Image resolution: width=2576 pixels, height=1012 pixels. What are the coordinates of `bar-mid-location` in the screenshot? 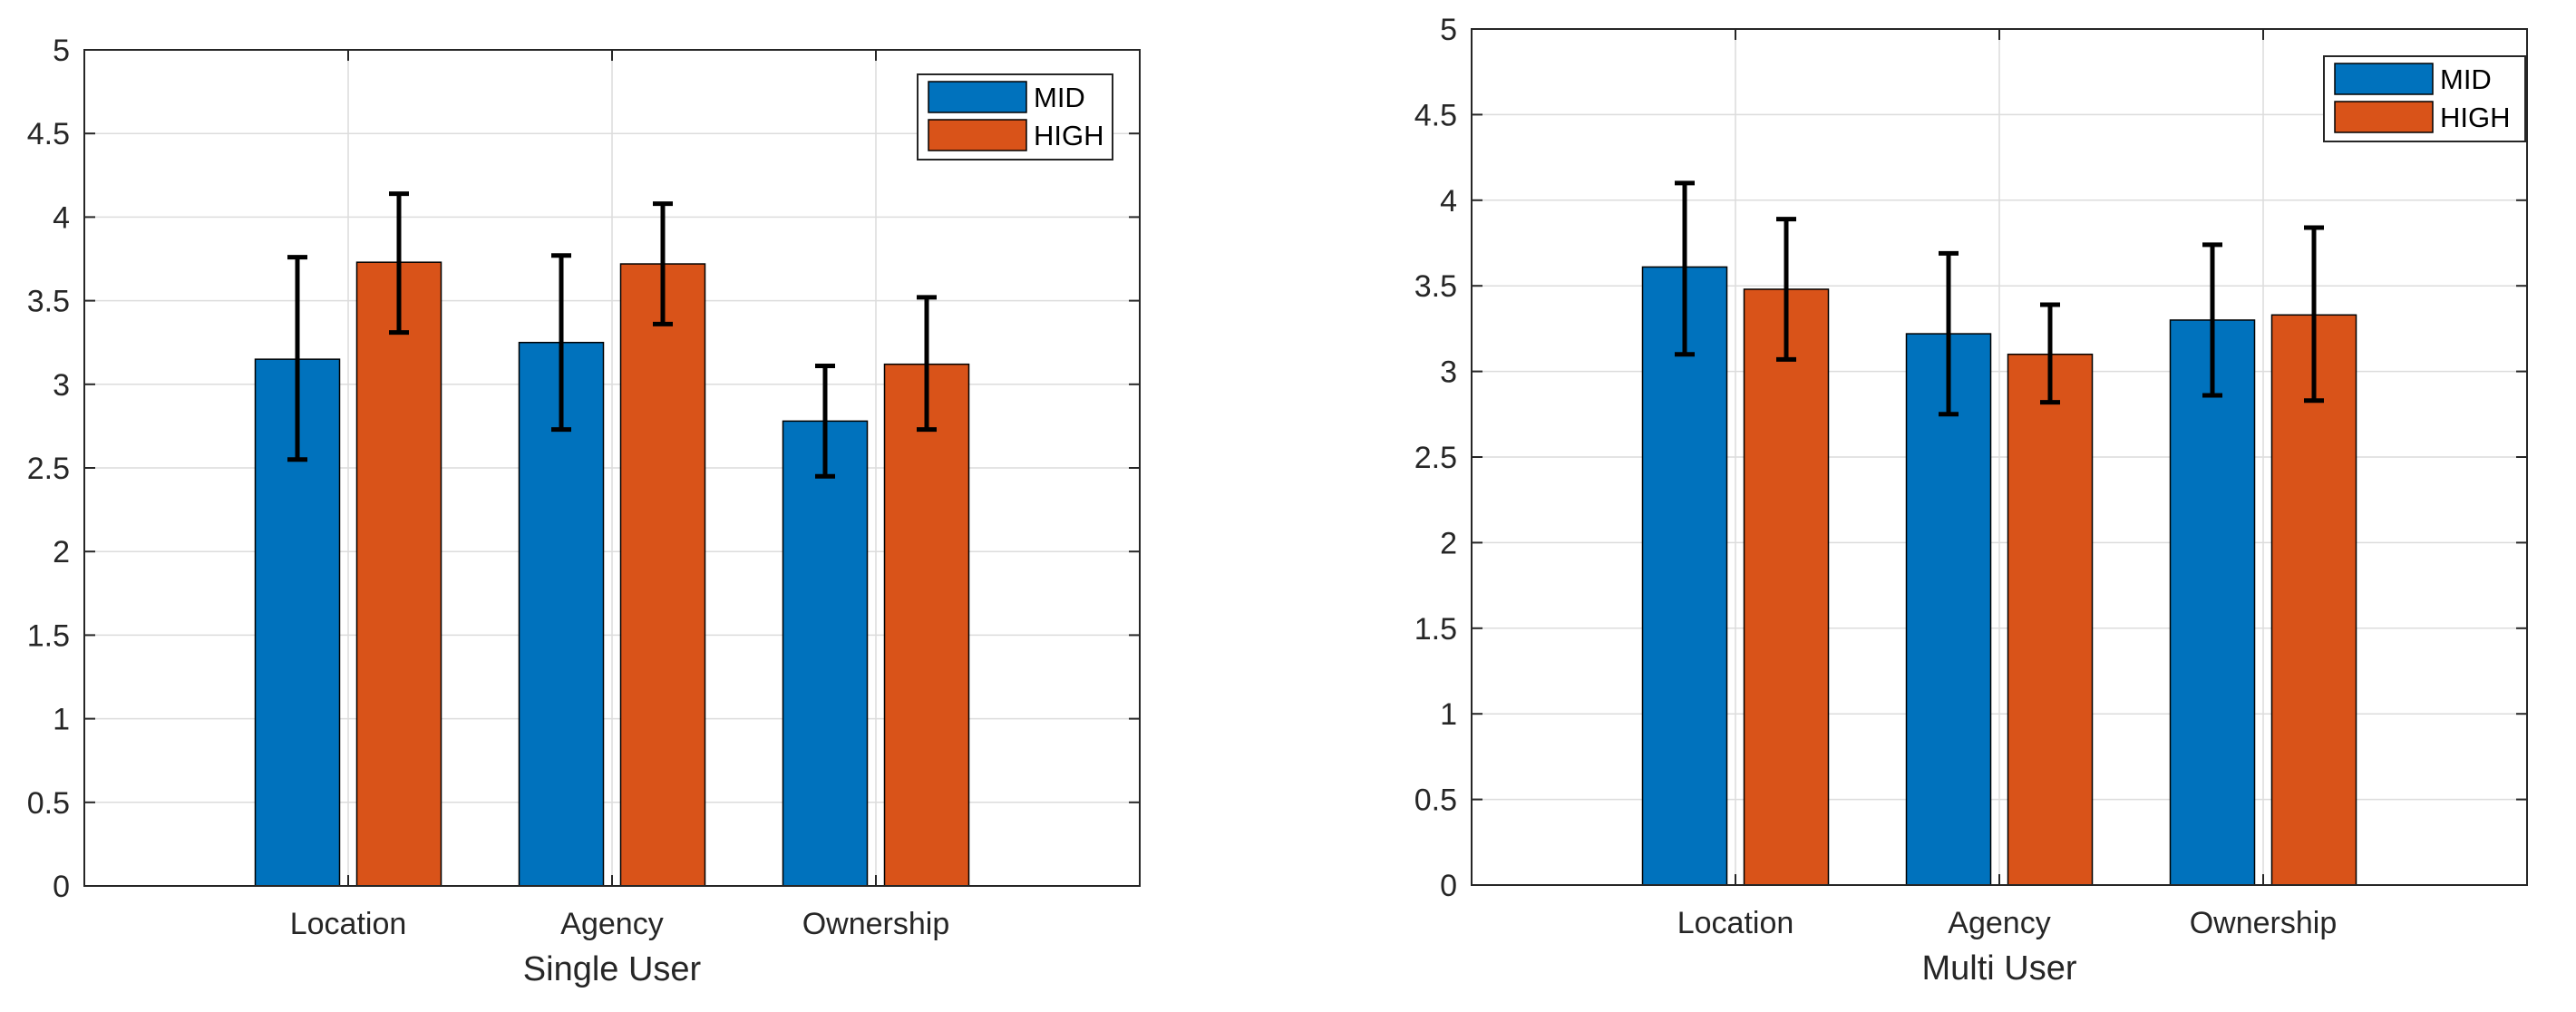 It's located at (1684, 576).